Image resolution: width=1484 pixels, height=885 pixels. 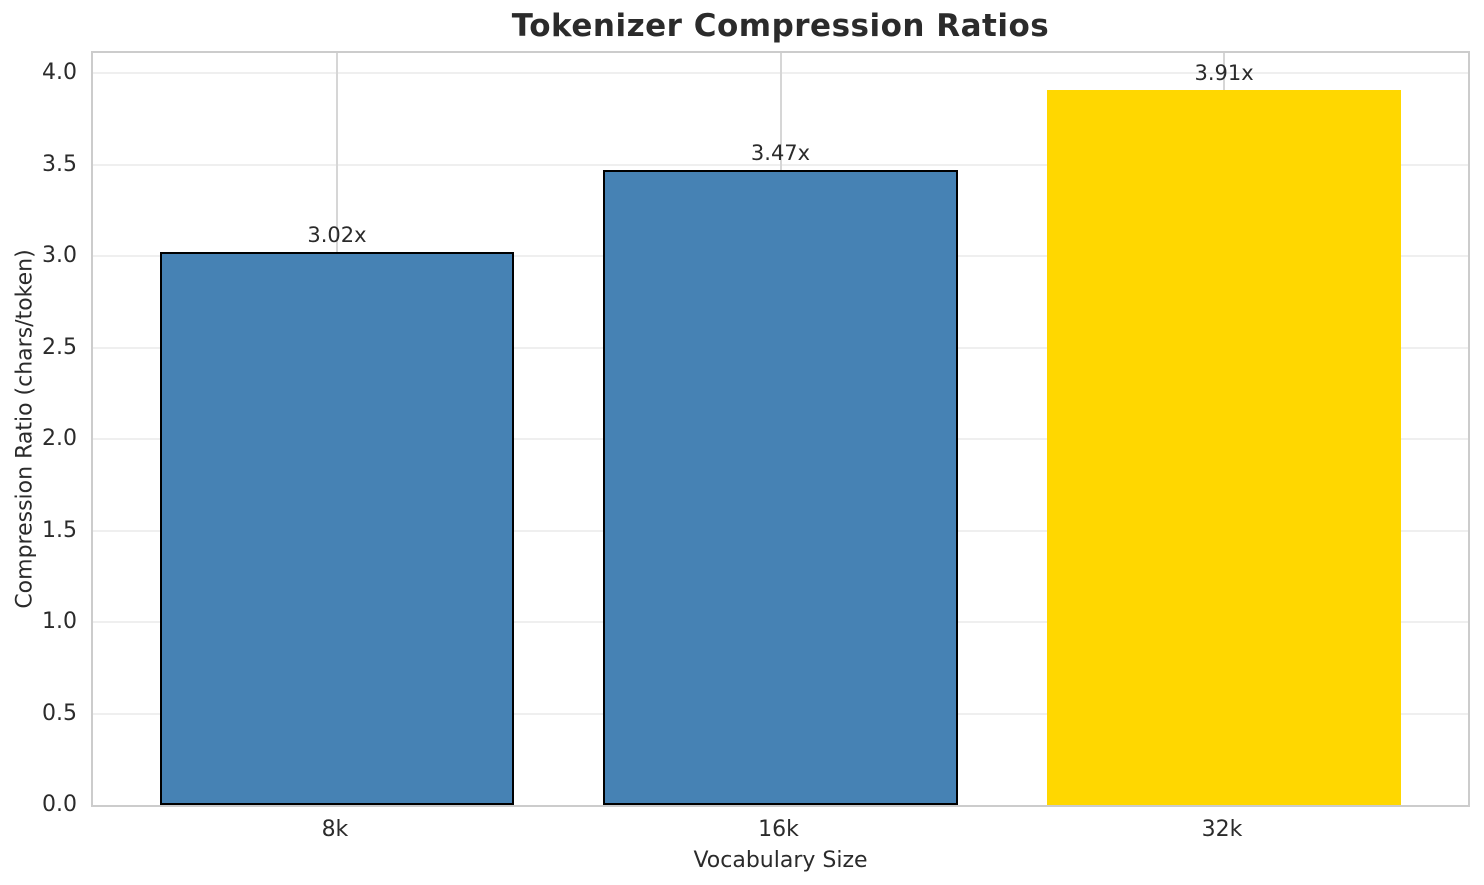 I want to click on y-tick-label: 0.5, so click(x=59, y=713).